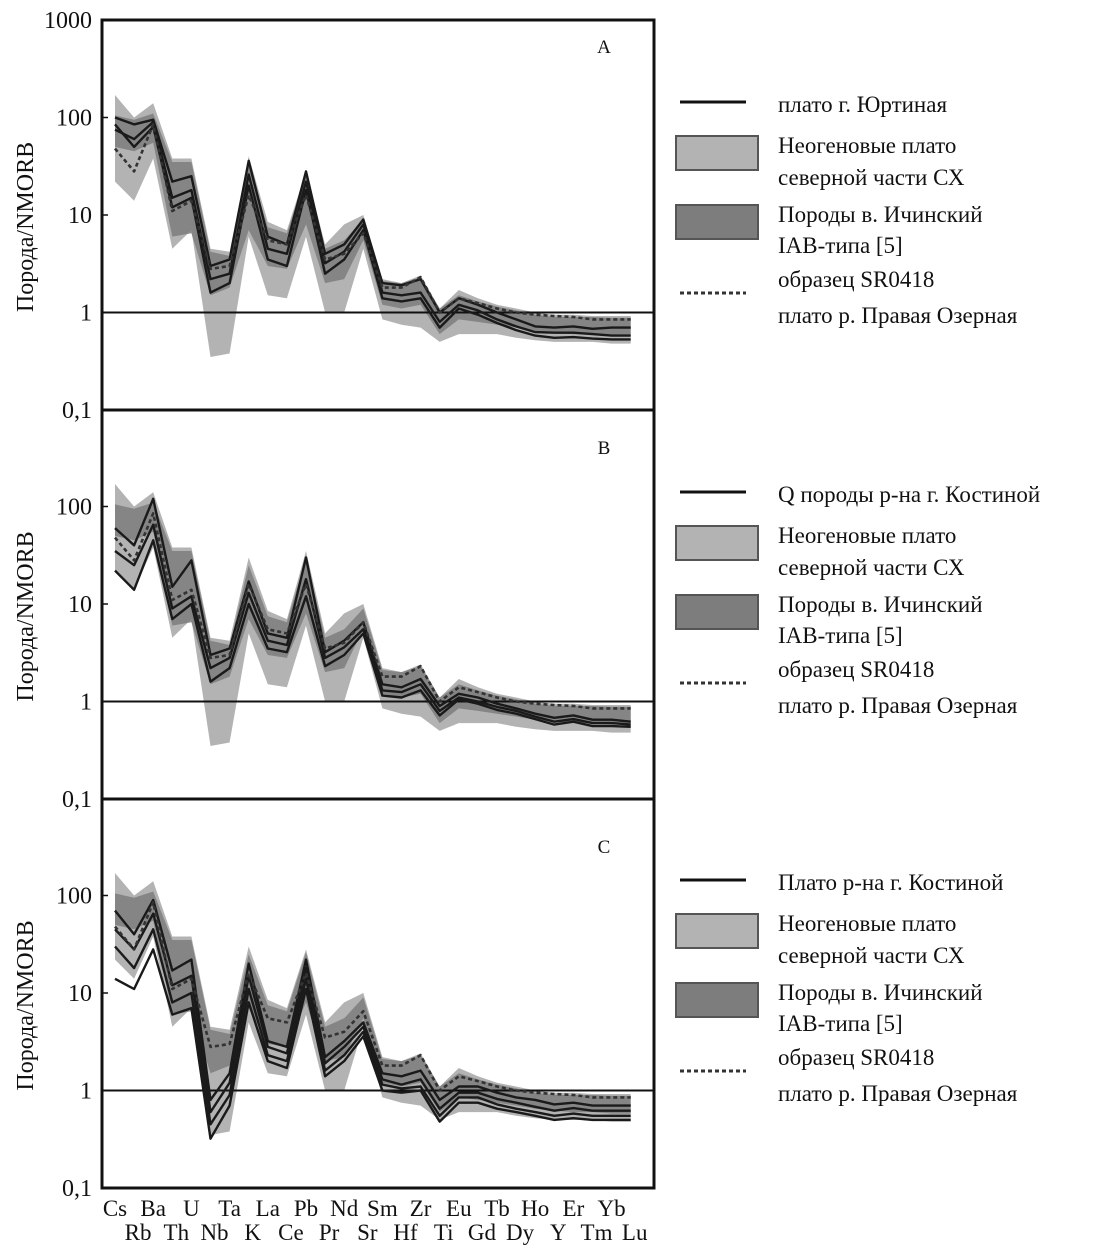 This screenshot has height=1250, width=1105. I want to click on x-element-label-ti: Ti, so click(444, 1232).